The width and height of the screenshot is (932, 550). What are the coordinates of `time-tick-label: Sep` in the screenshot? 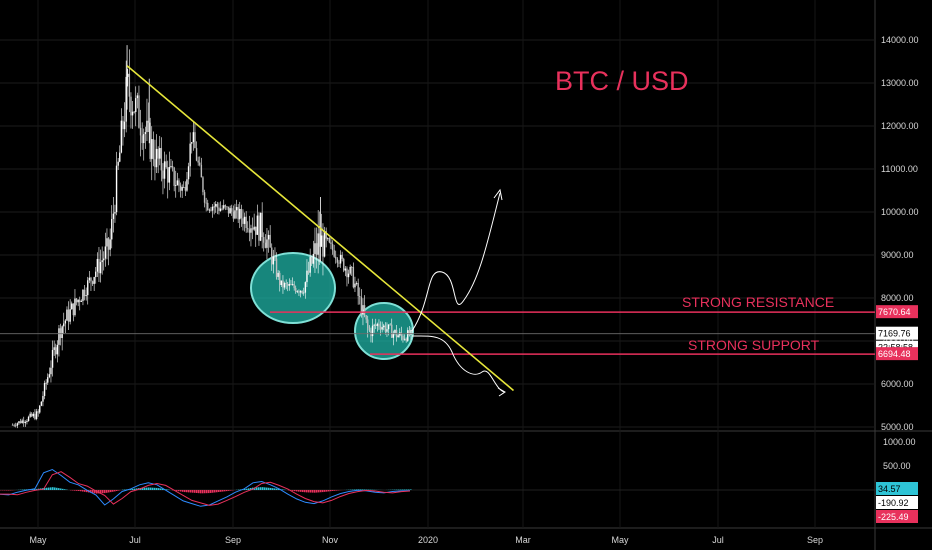 It's located at (815, 540).